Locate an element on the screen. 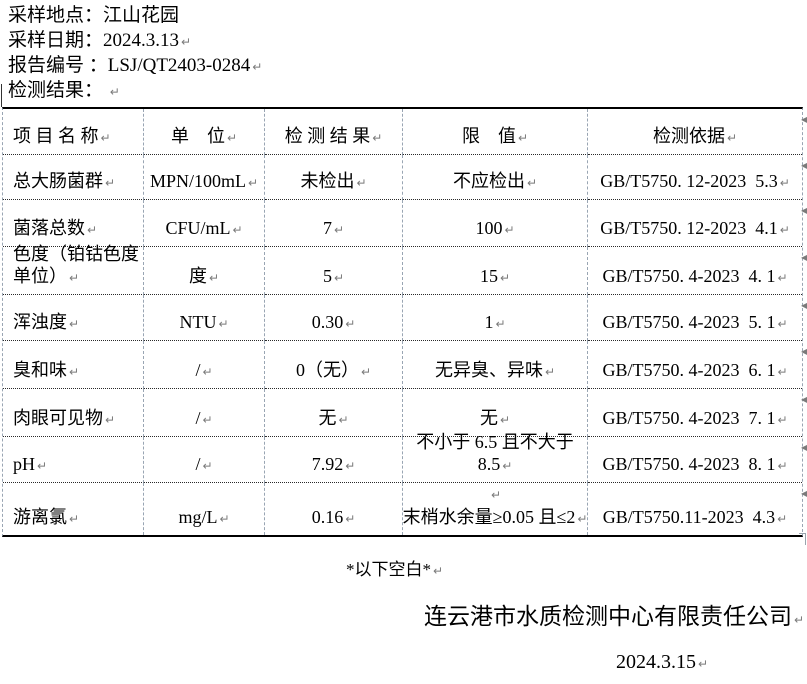 Image resolution: width=807 pixels, height=684 pixels. table-cell-unit-line: MPN/100mL ↵ is located at coordinates (204, 182).